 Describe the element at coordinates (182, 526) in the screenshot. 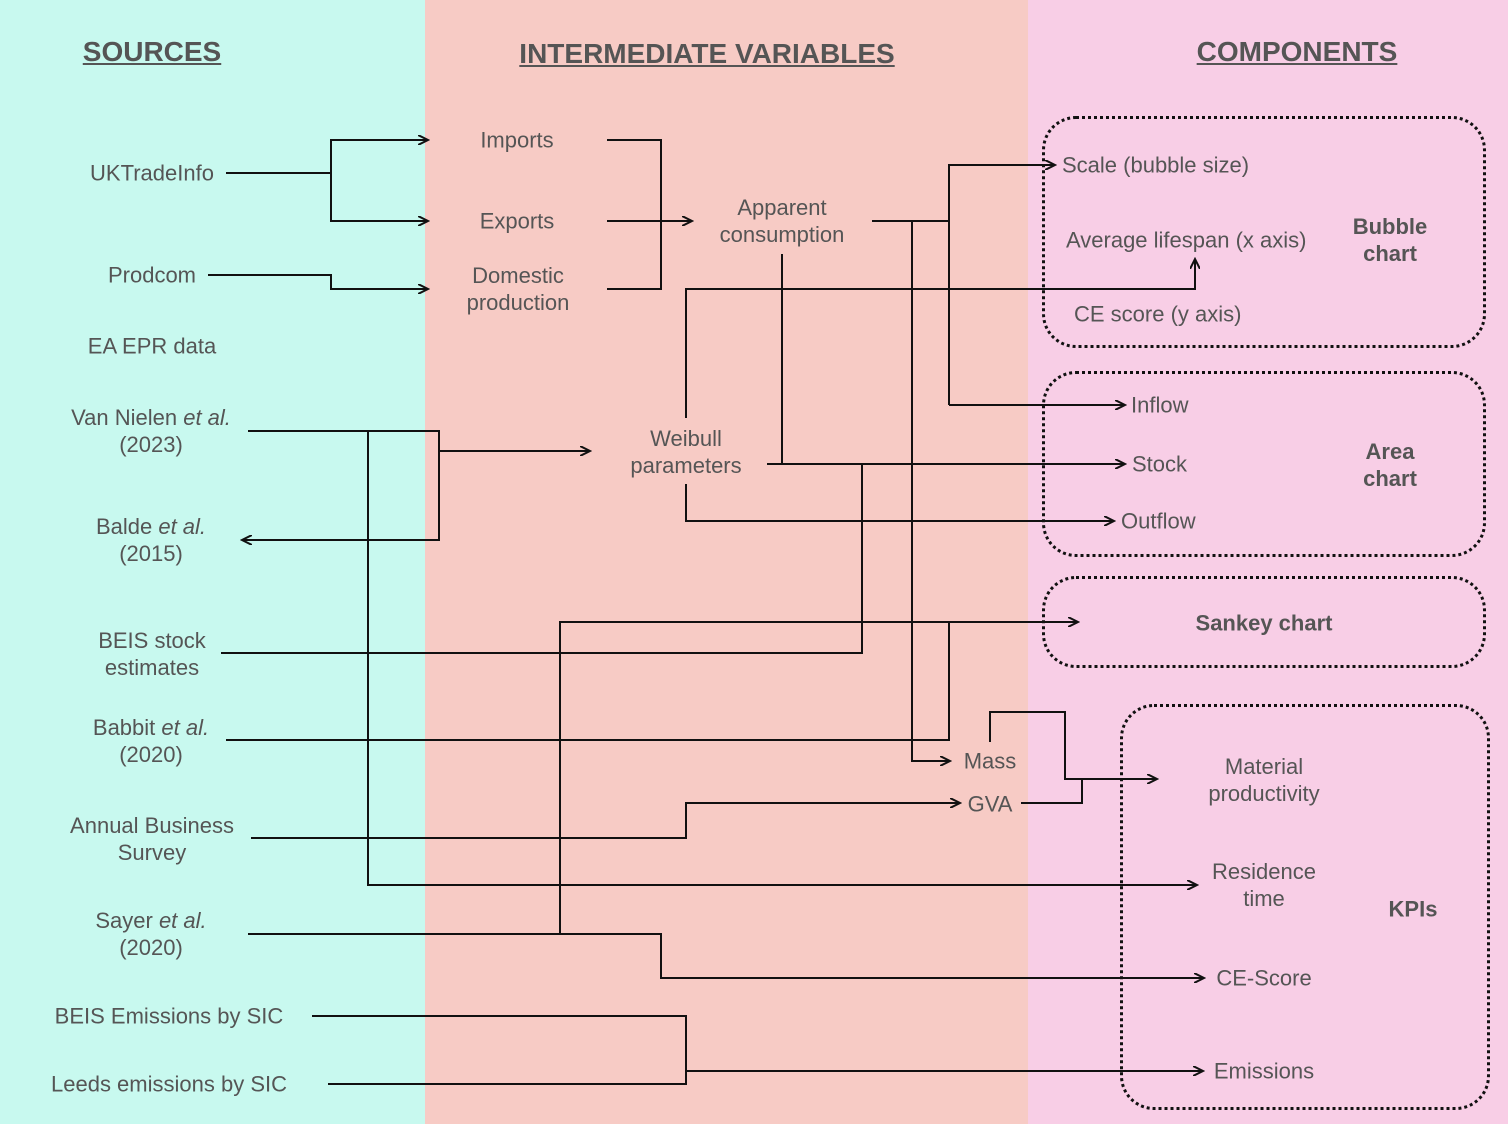

I see `source-balde-etal: et al.` at that location.